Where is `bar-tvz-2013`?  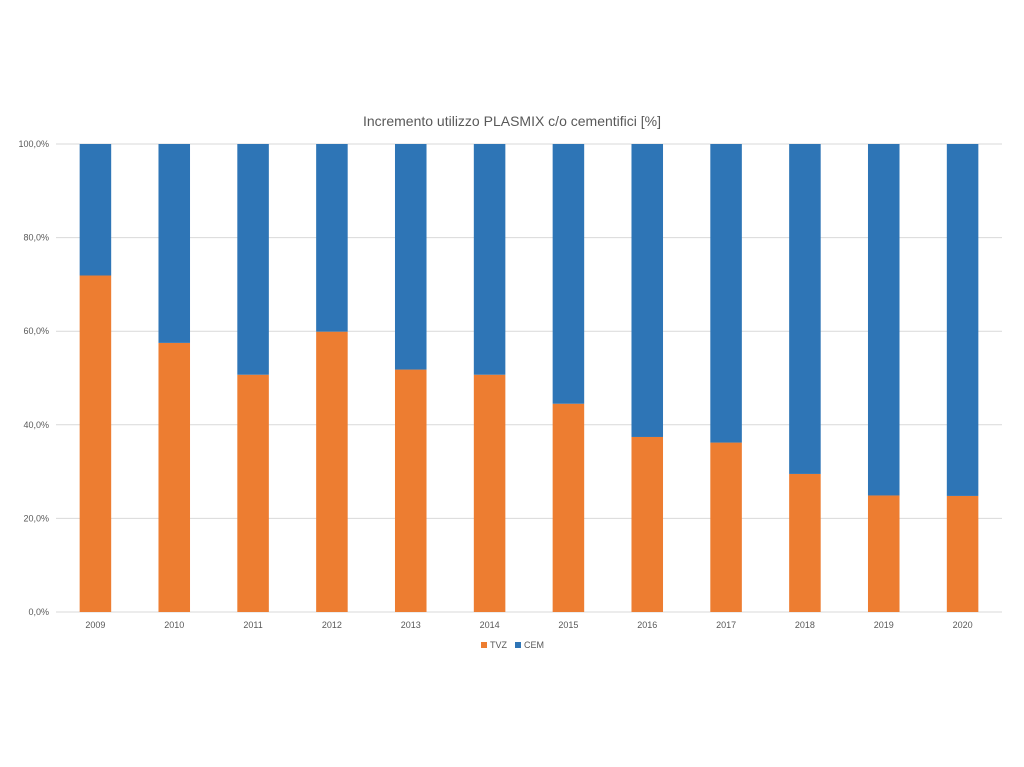 bar-tvz-2013 is located at coordinates (410, 490).